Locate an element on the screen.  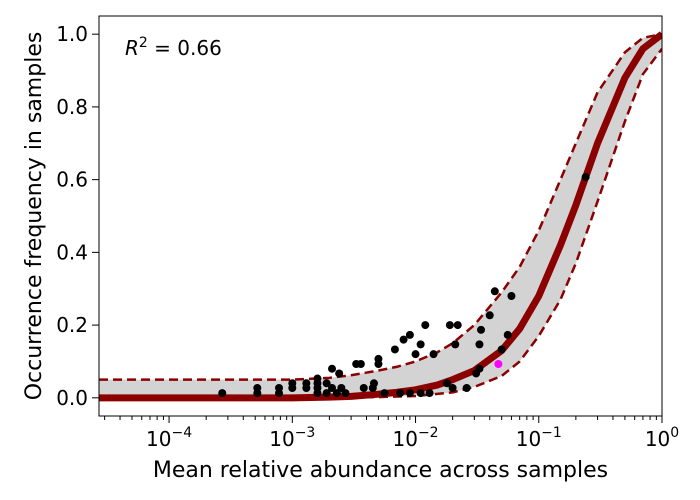
x-tick-label: 10⁻² is located at coordinates (415, 438).